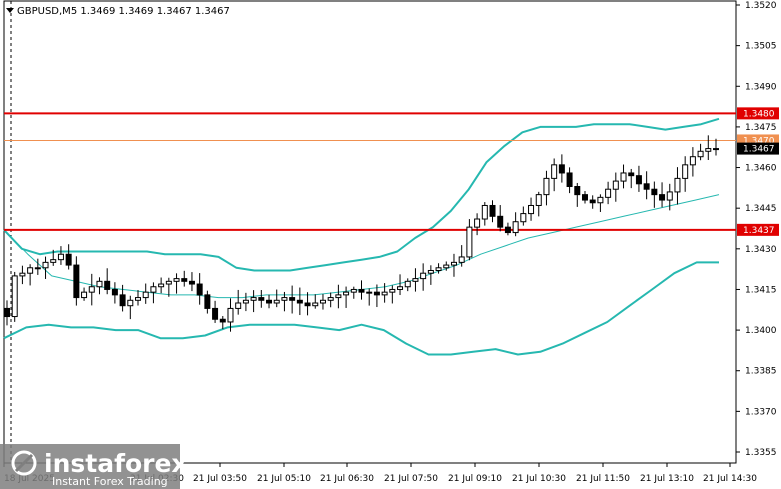 This screenshot has width=781, height=489. I want to click on x-tick-label: 21 Jul 06:30, so click(347, 479).